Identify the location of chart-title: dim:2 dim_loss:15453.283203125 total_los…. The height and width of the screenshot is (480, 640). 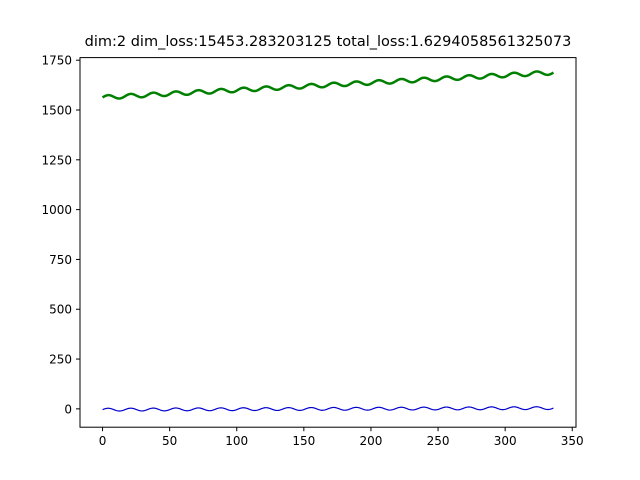
(328, 42).